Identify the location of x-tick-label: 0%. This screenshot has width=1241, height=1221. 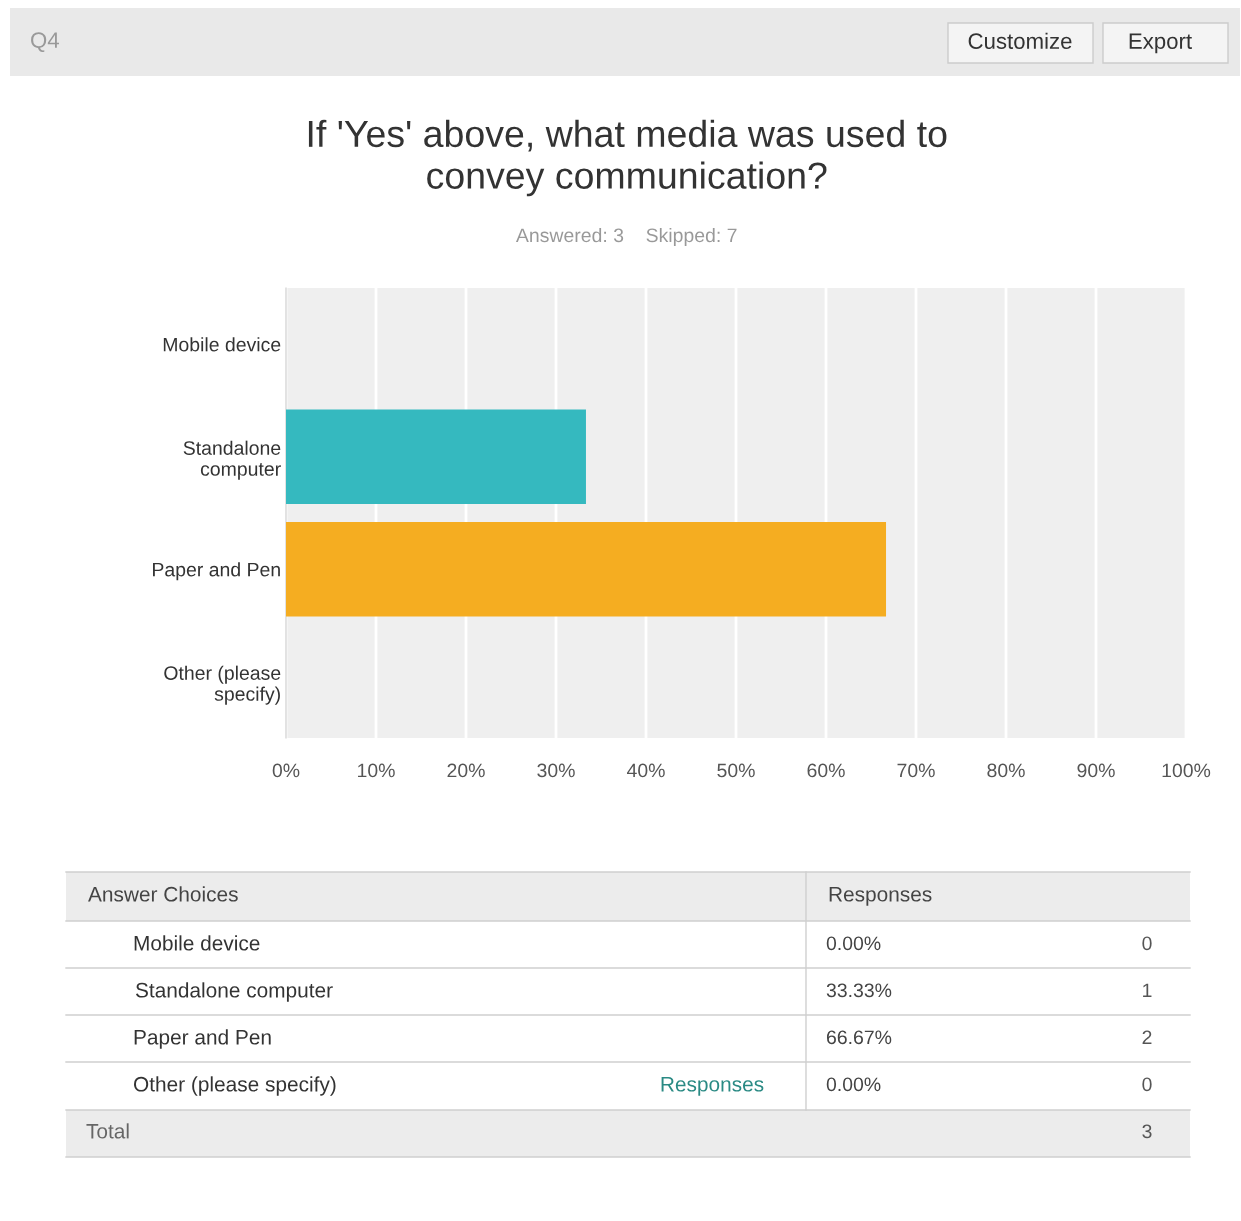
(286, 770).